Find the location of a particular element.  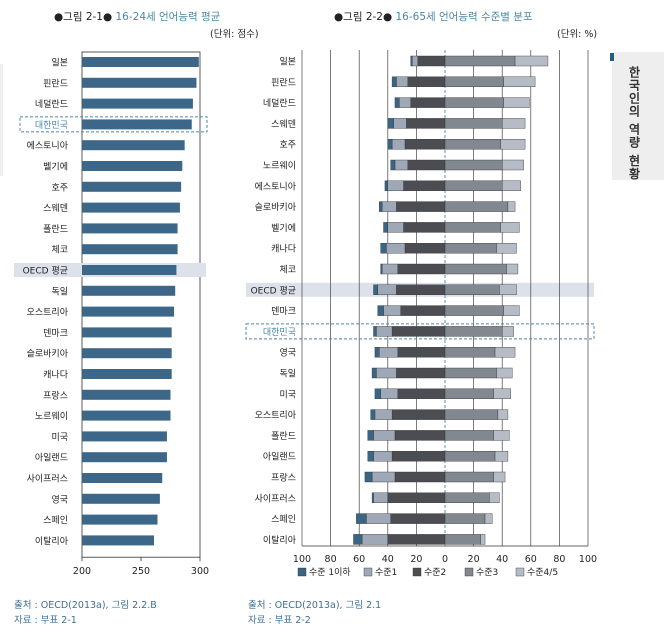

fig2-seg-수준2-스페인 is located at coordinates (418, 518).